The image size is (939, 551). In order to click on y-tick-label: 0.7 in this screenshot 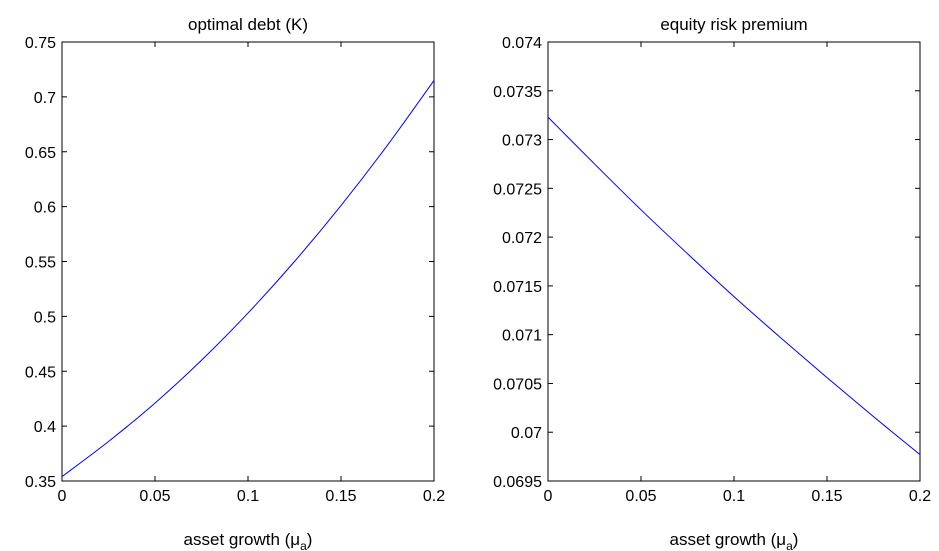, I will do `click(45, 98)`.